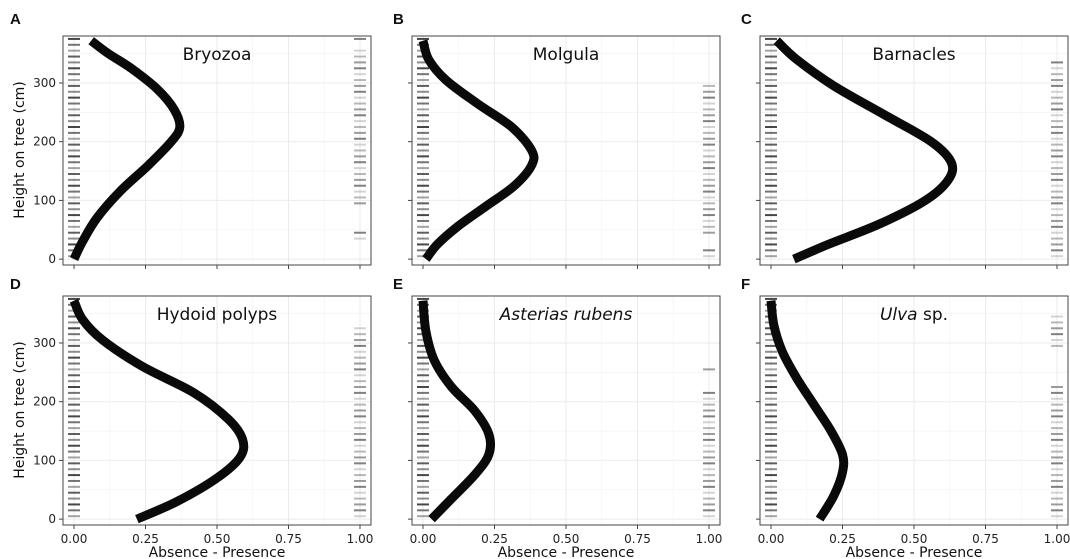 The image size is (1070, 559). I want to click on panel-title: Bryozoa, so click(217, 55).